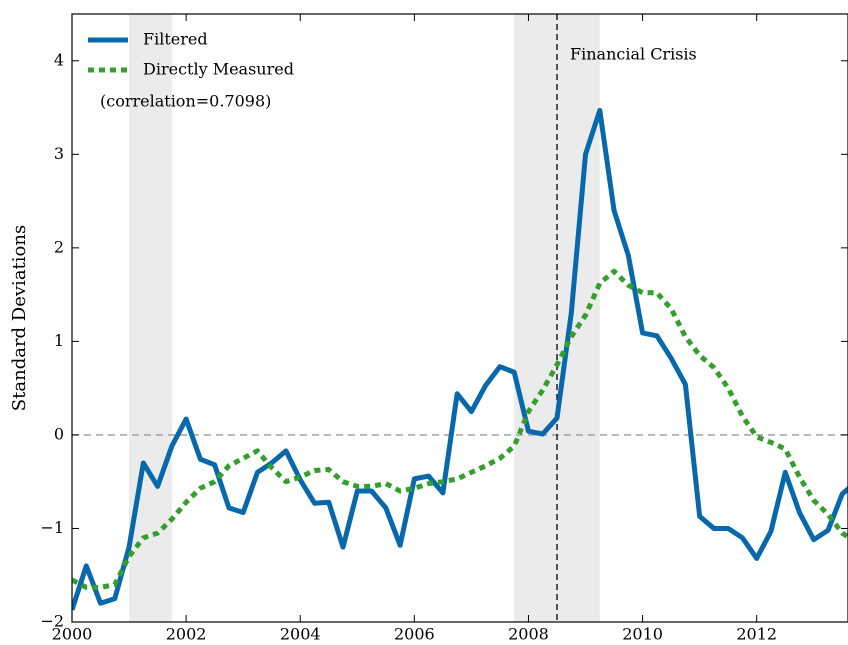  What do you see at coordinates (175, 39) in the screenshot?
I see `legend-label: Filtered` at bounding box center [175, 39].